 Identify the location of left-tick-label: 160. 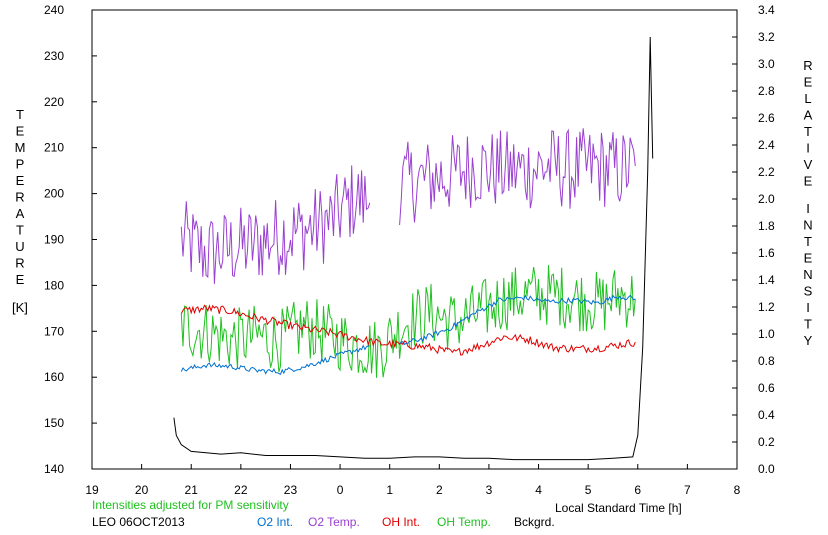
(54, 377).